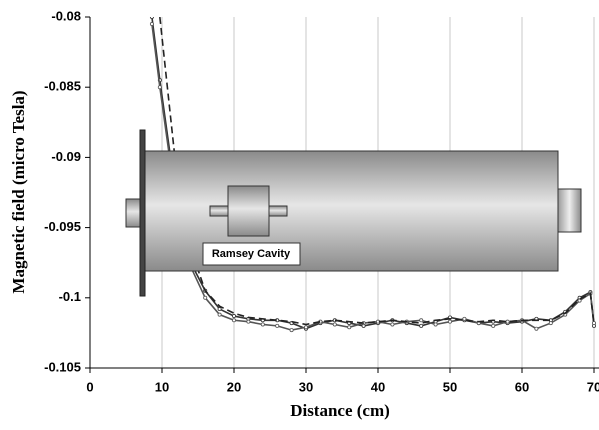  What do you see at coordinates (248, 211) in the screenshot?
I see `inner-cavity` at bounding box center [248, 211].